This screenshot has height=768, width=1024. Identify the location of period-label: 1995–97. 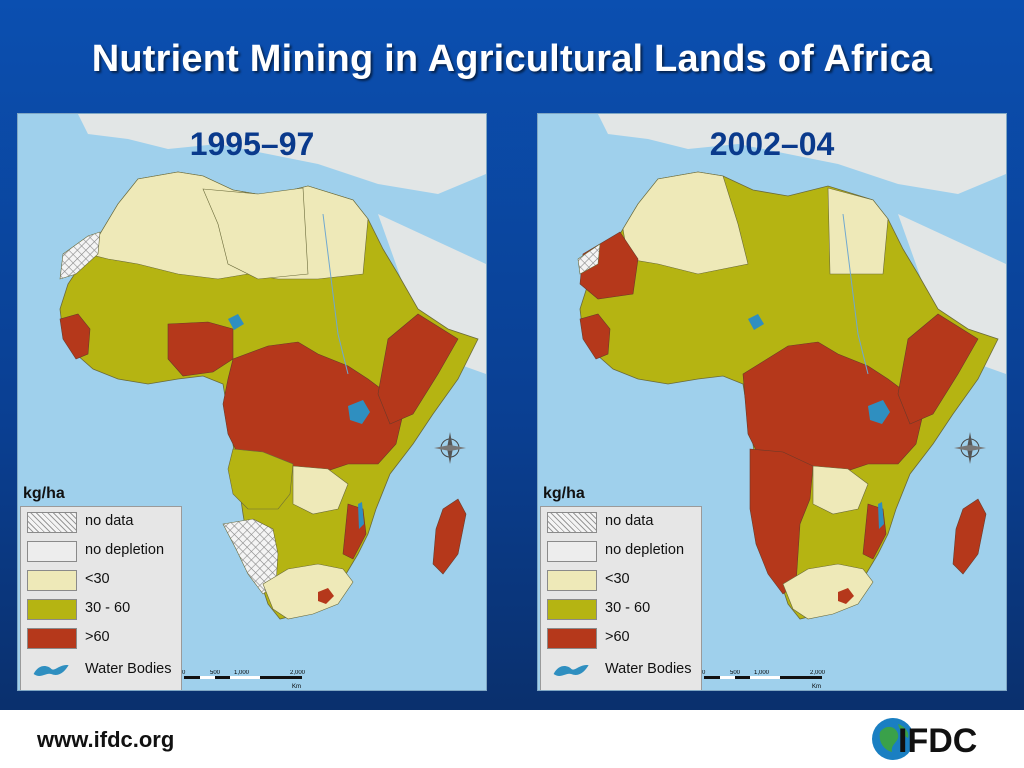
(252, 144).